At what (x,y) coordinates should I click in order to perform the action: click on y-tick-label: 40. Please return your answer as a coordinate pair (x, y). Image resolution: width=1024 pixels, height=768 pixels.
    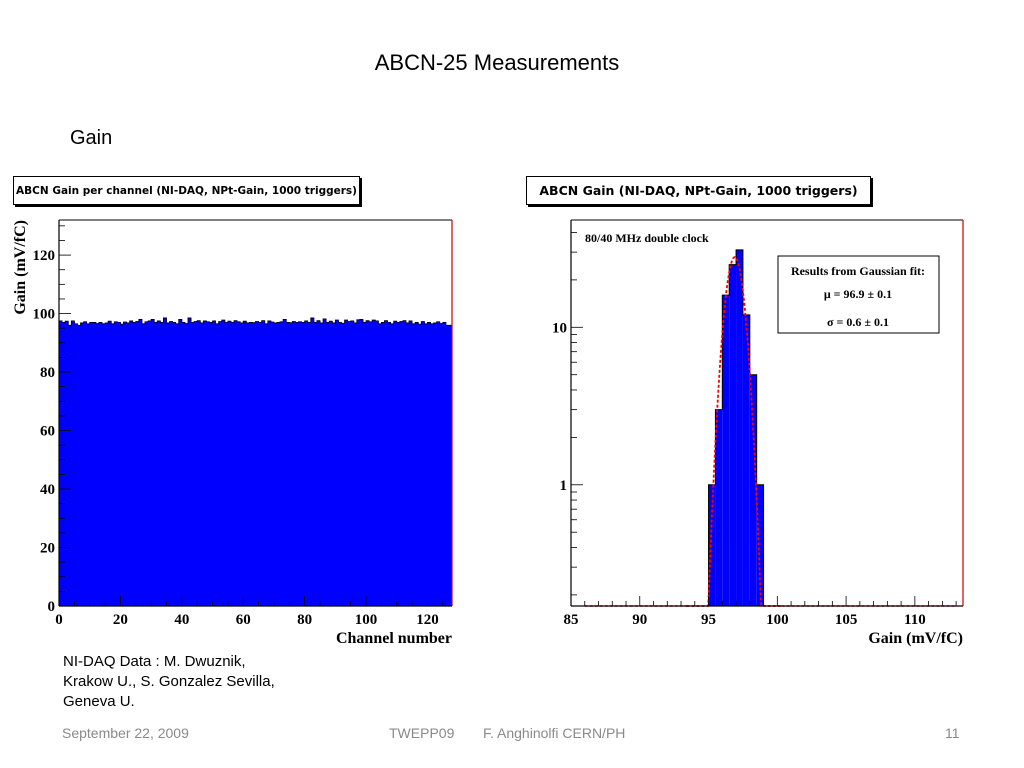
    Looking at the image, I should click on (47, 490).